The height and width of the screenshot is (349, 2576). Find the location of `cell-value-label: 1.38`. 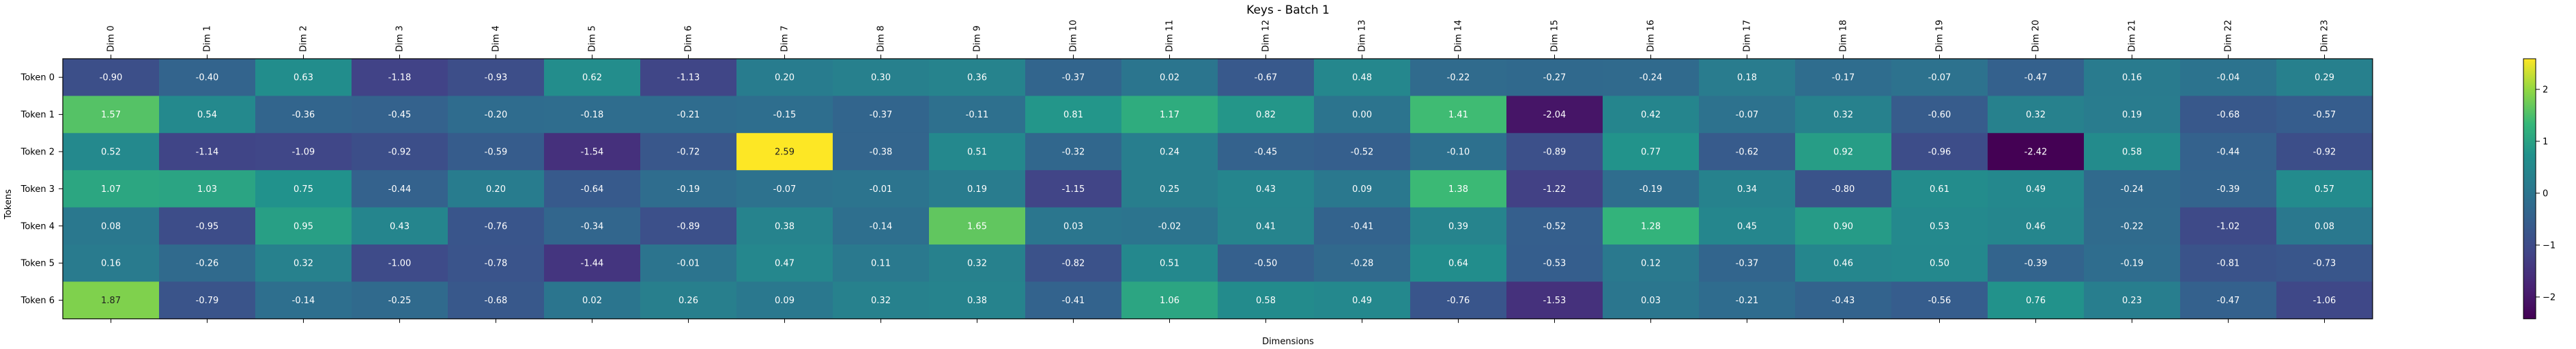

cell-value-label: 1.38 is located at coordinates (1458, 189).